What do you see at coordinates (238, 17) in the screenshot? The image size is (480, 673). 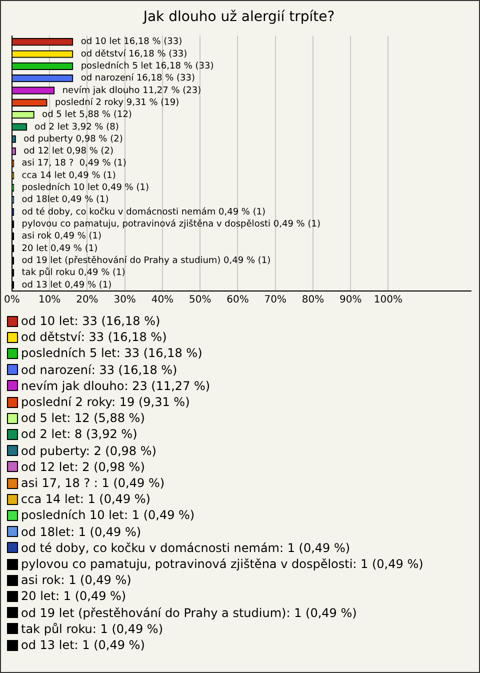 I see `chart-title: Jak dlouho už alergií trpíte?` at bounding box center [238, 17].